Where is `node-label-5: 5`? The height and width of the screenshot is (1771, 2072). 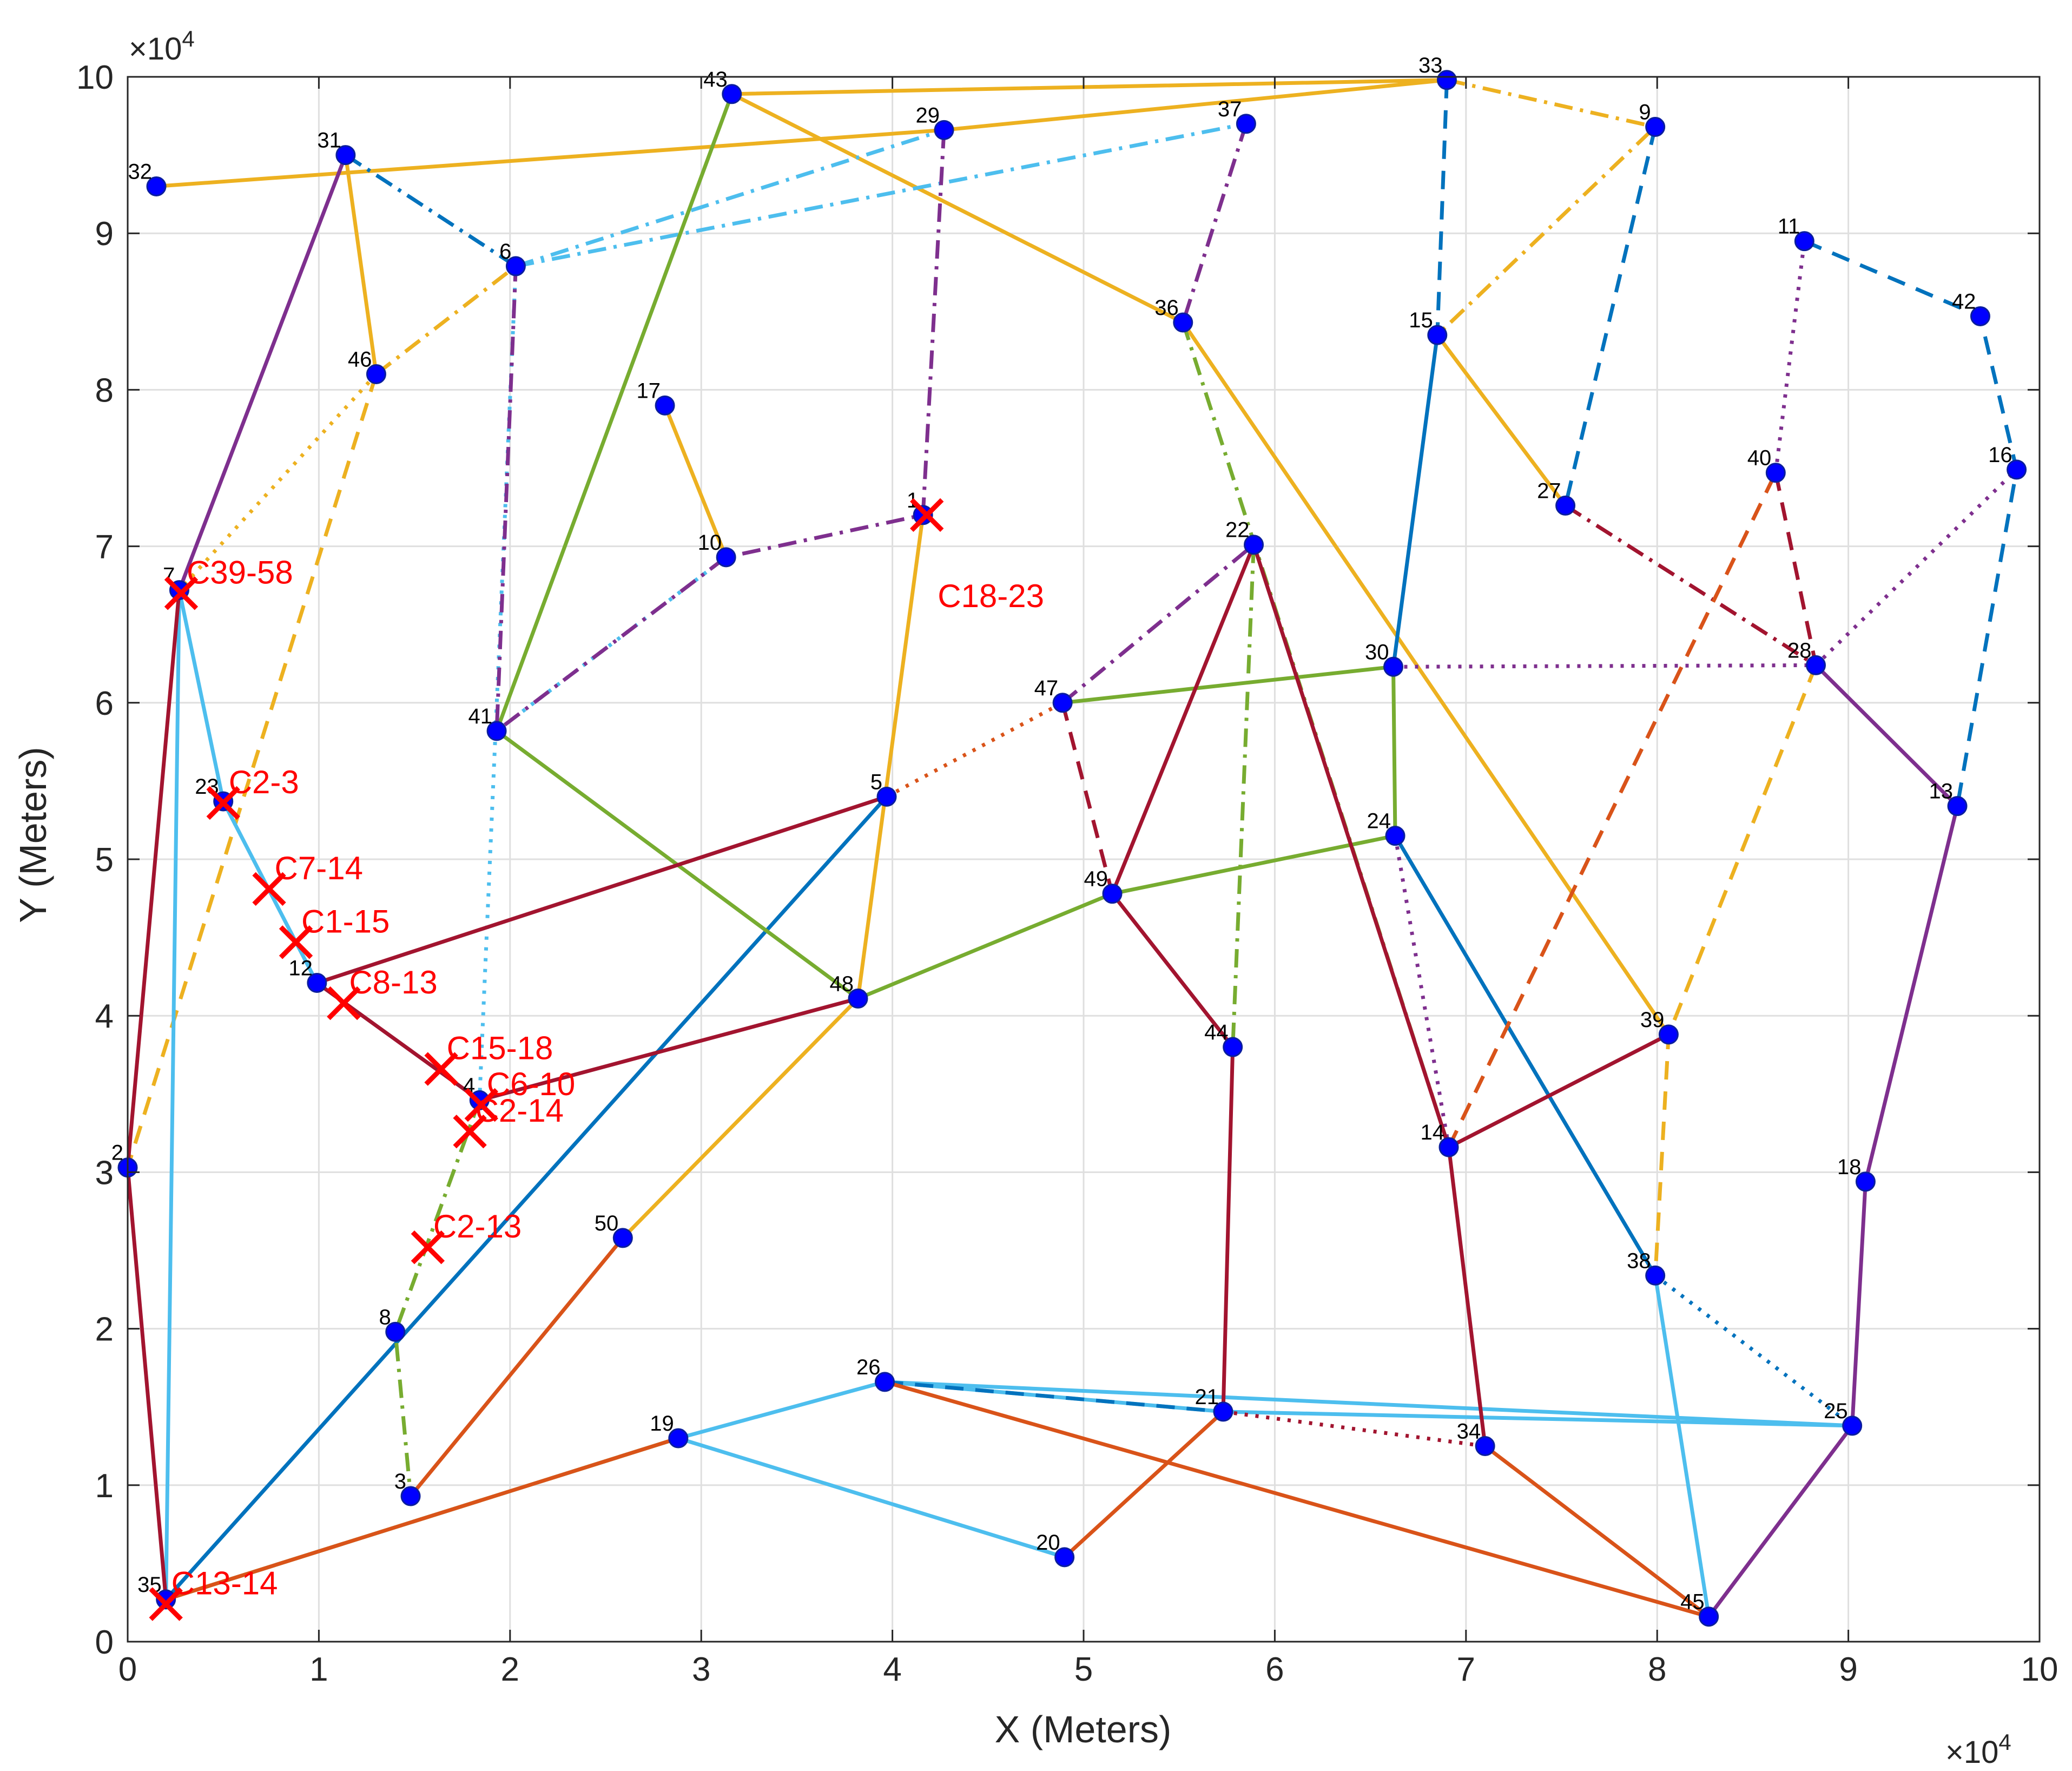
node-label-5: 5 is located at coordinates (876, 782).